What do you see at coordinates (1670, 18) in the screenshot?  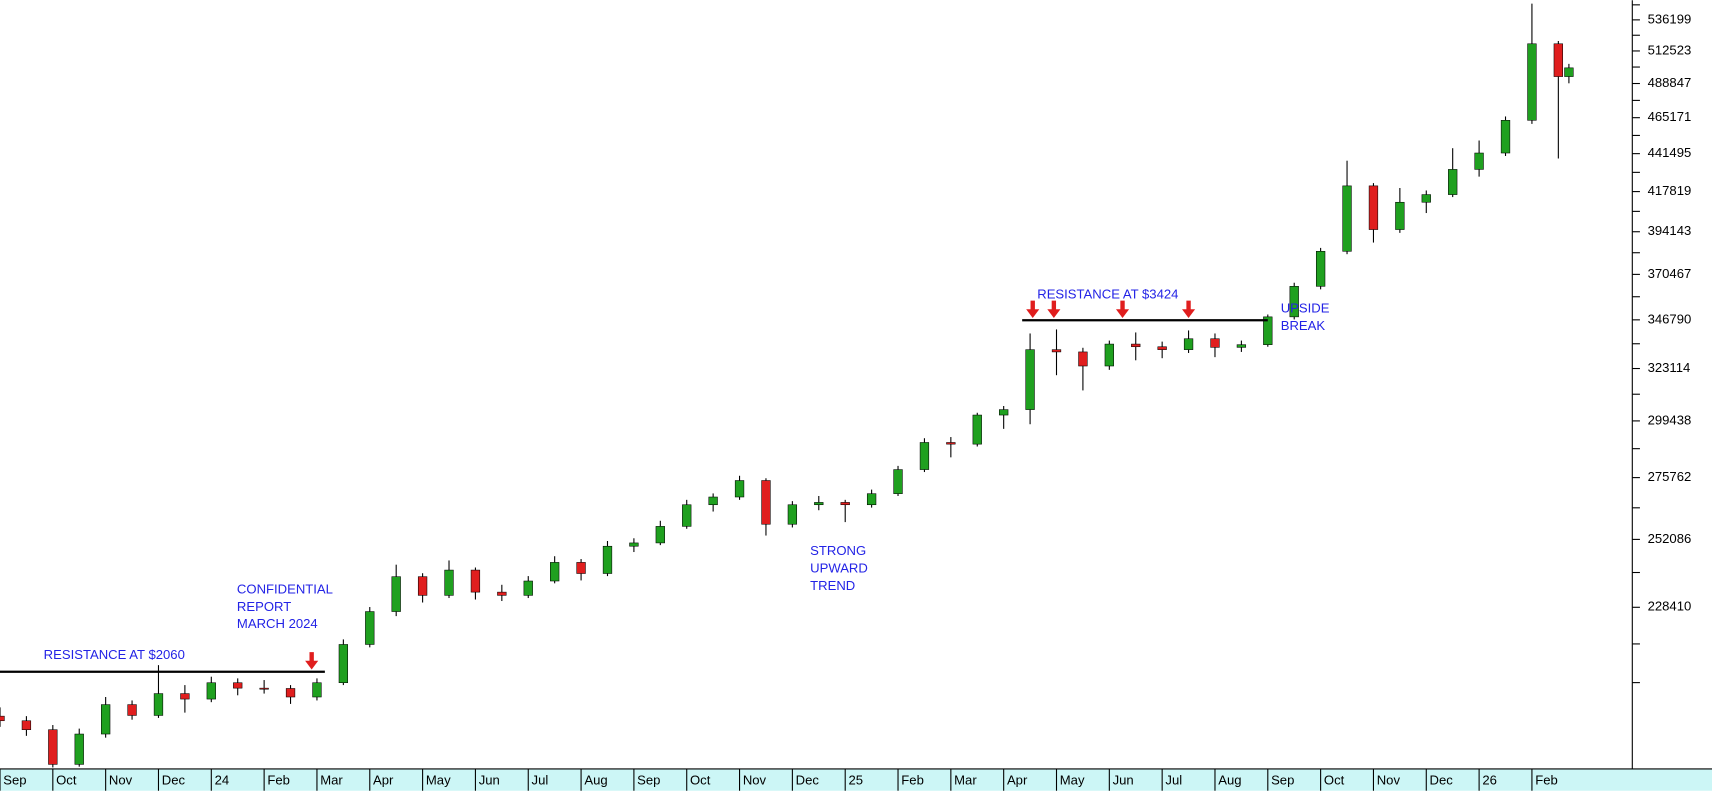 I see `y-tick-label: 536199` at bounding box center [1670, 18].